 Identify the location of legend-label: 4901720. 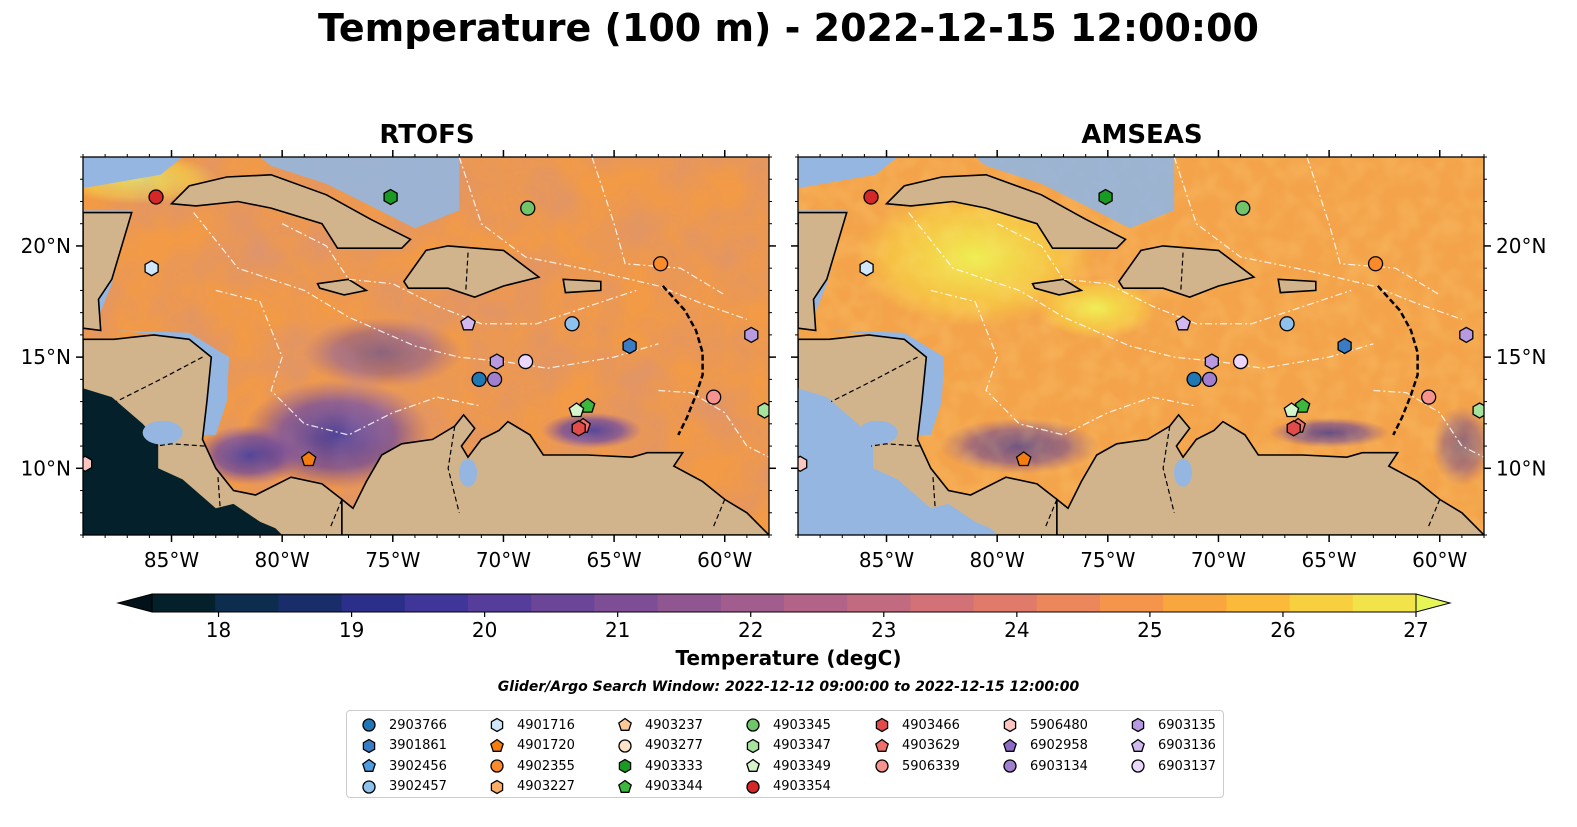
(546, 745).